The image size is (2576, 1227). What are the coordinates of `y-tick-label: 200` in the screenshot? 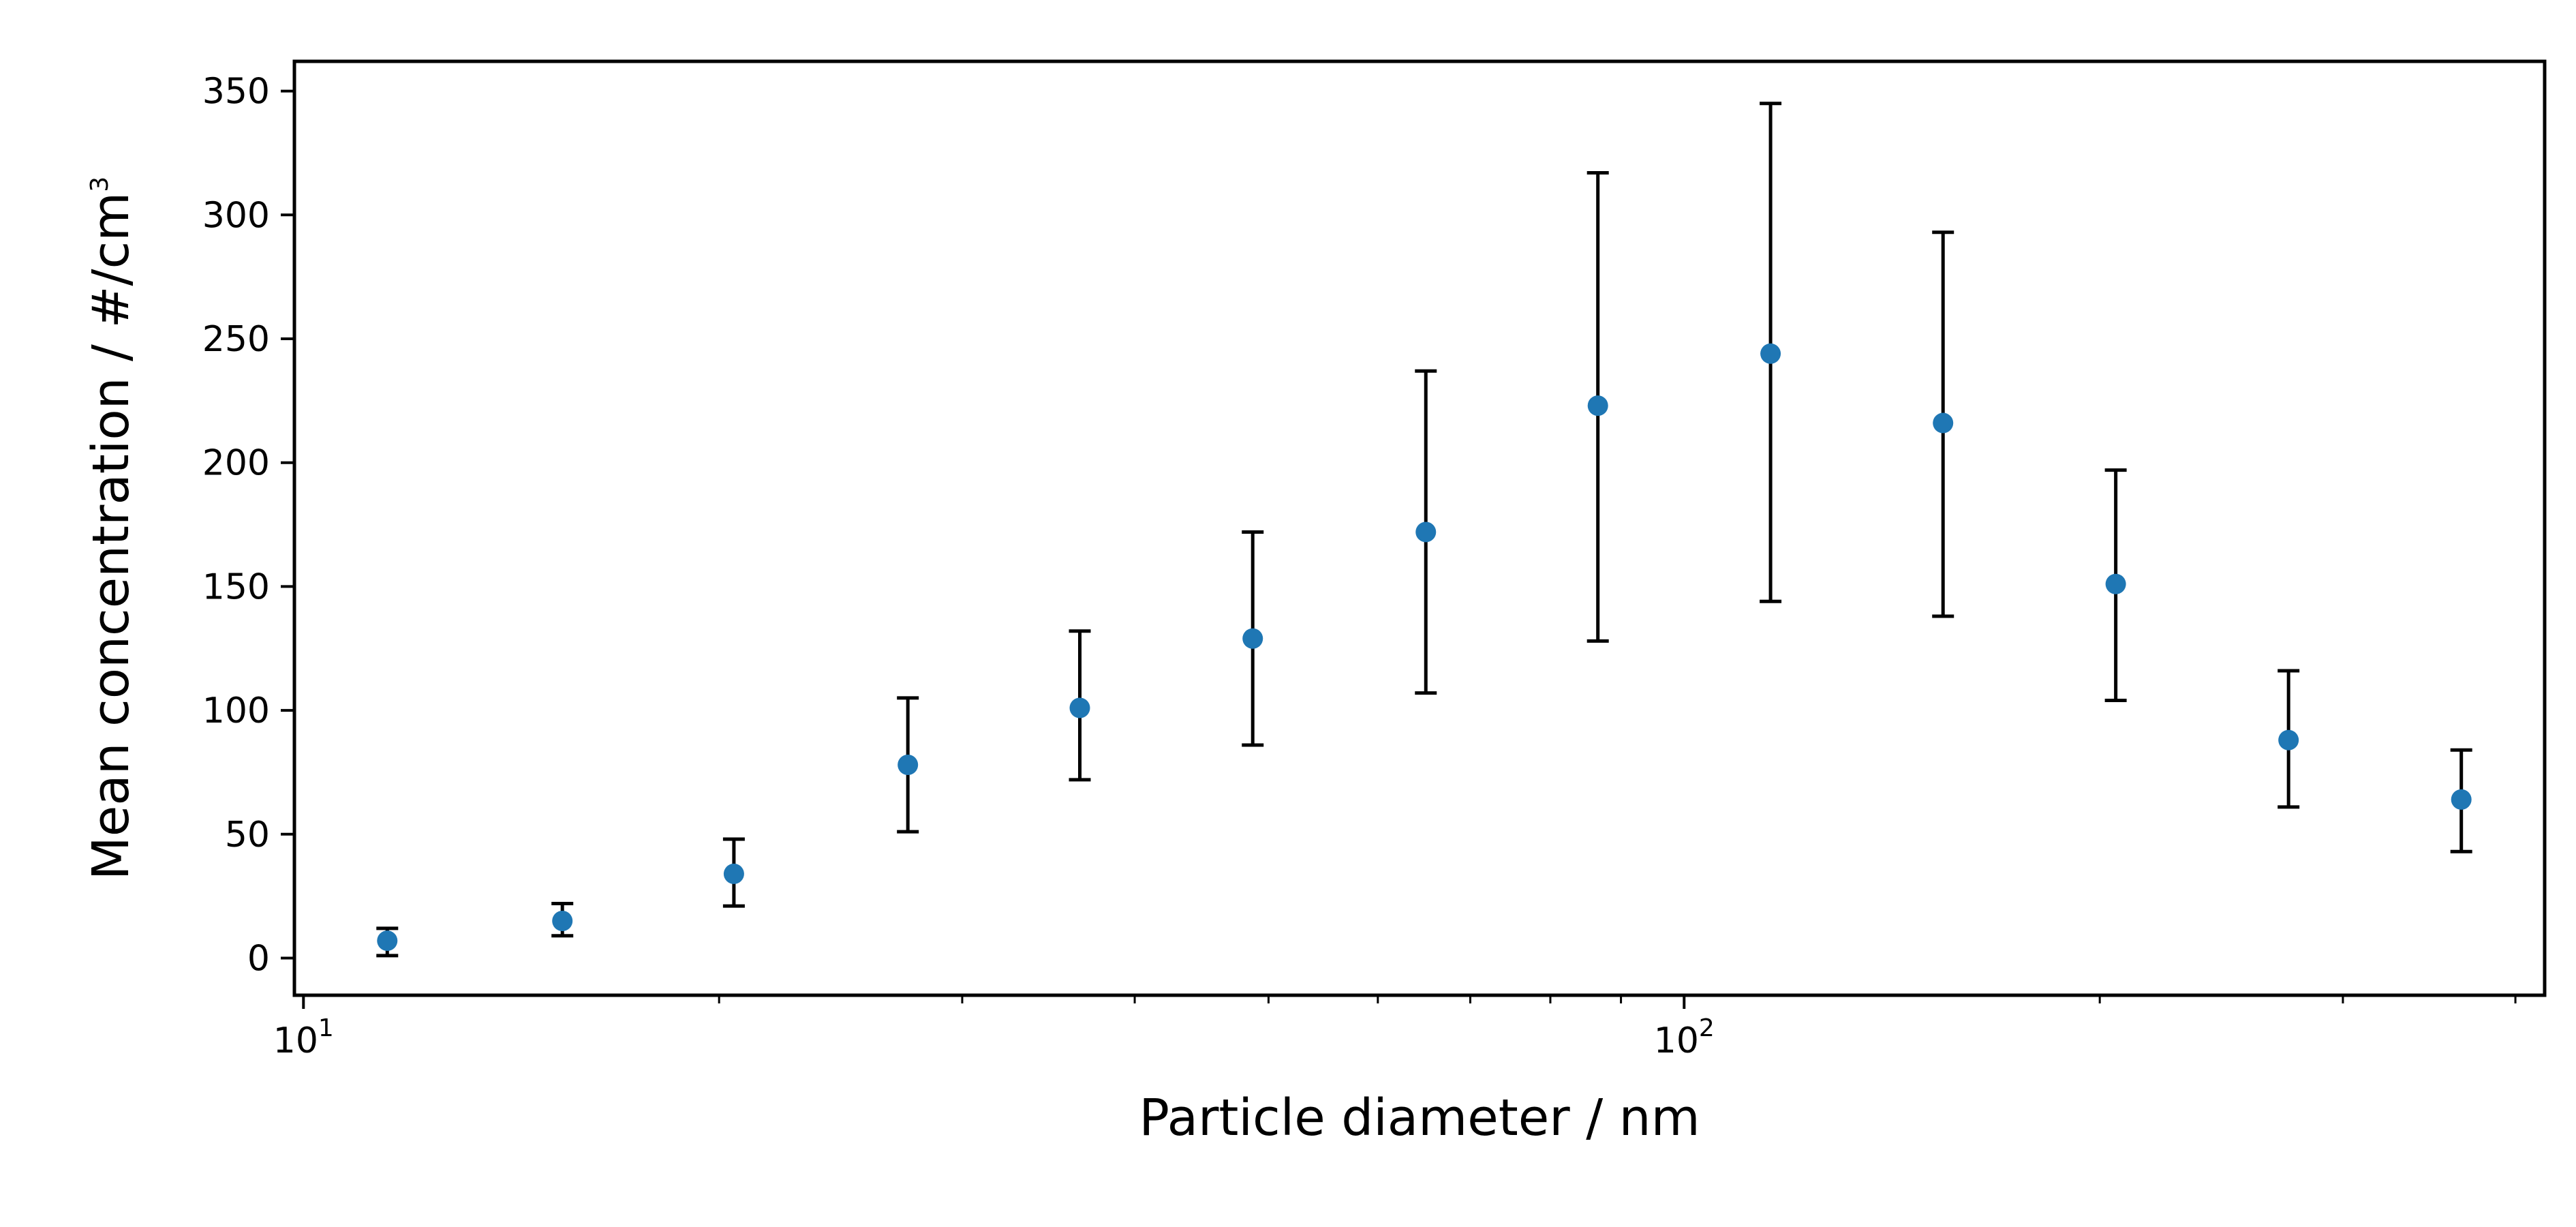 It's located at (236, 463).